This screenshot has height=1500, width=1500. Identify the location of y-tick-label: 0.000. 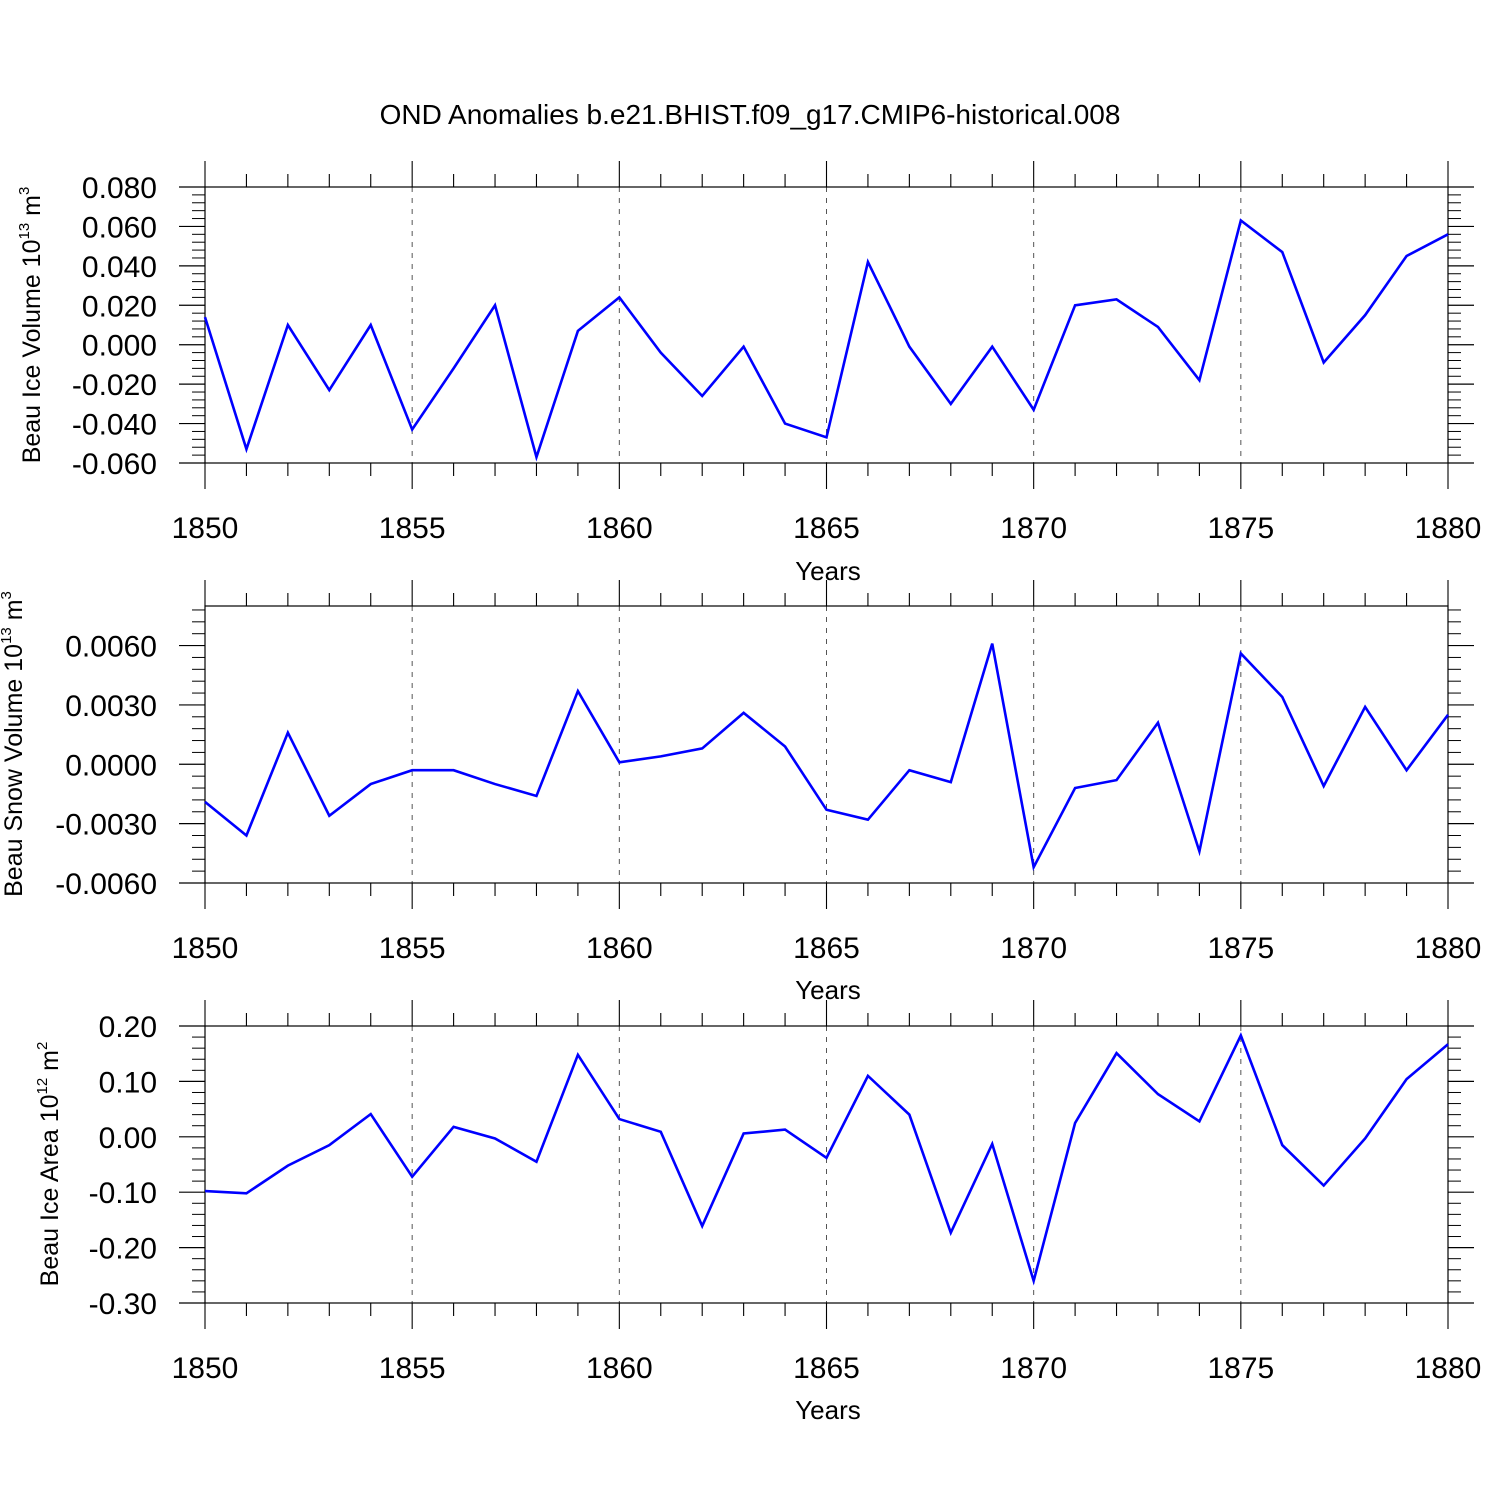
(119, 346).